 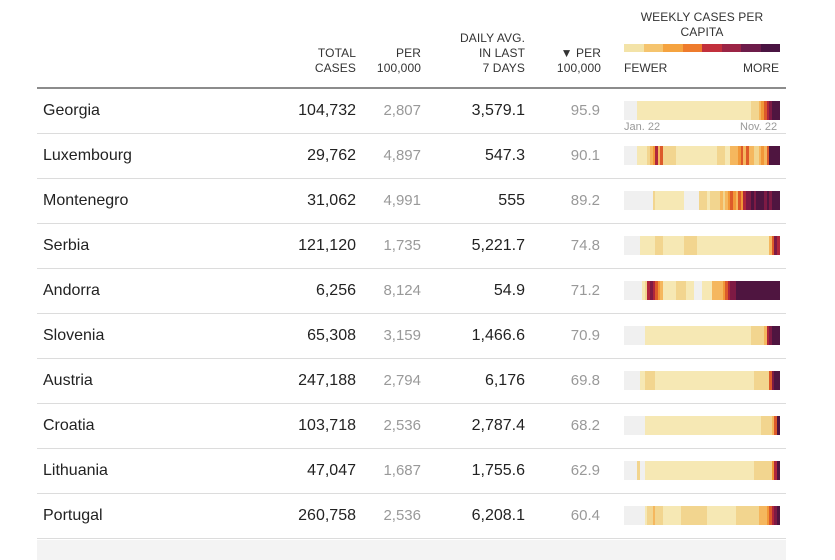 I want to click on daily-avg-value: 555, so click(x=511, y=200).